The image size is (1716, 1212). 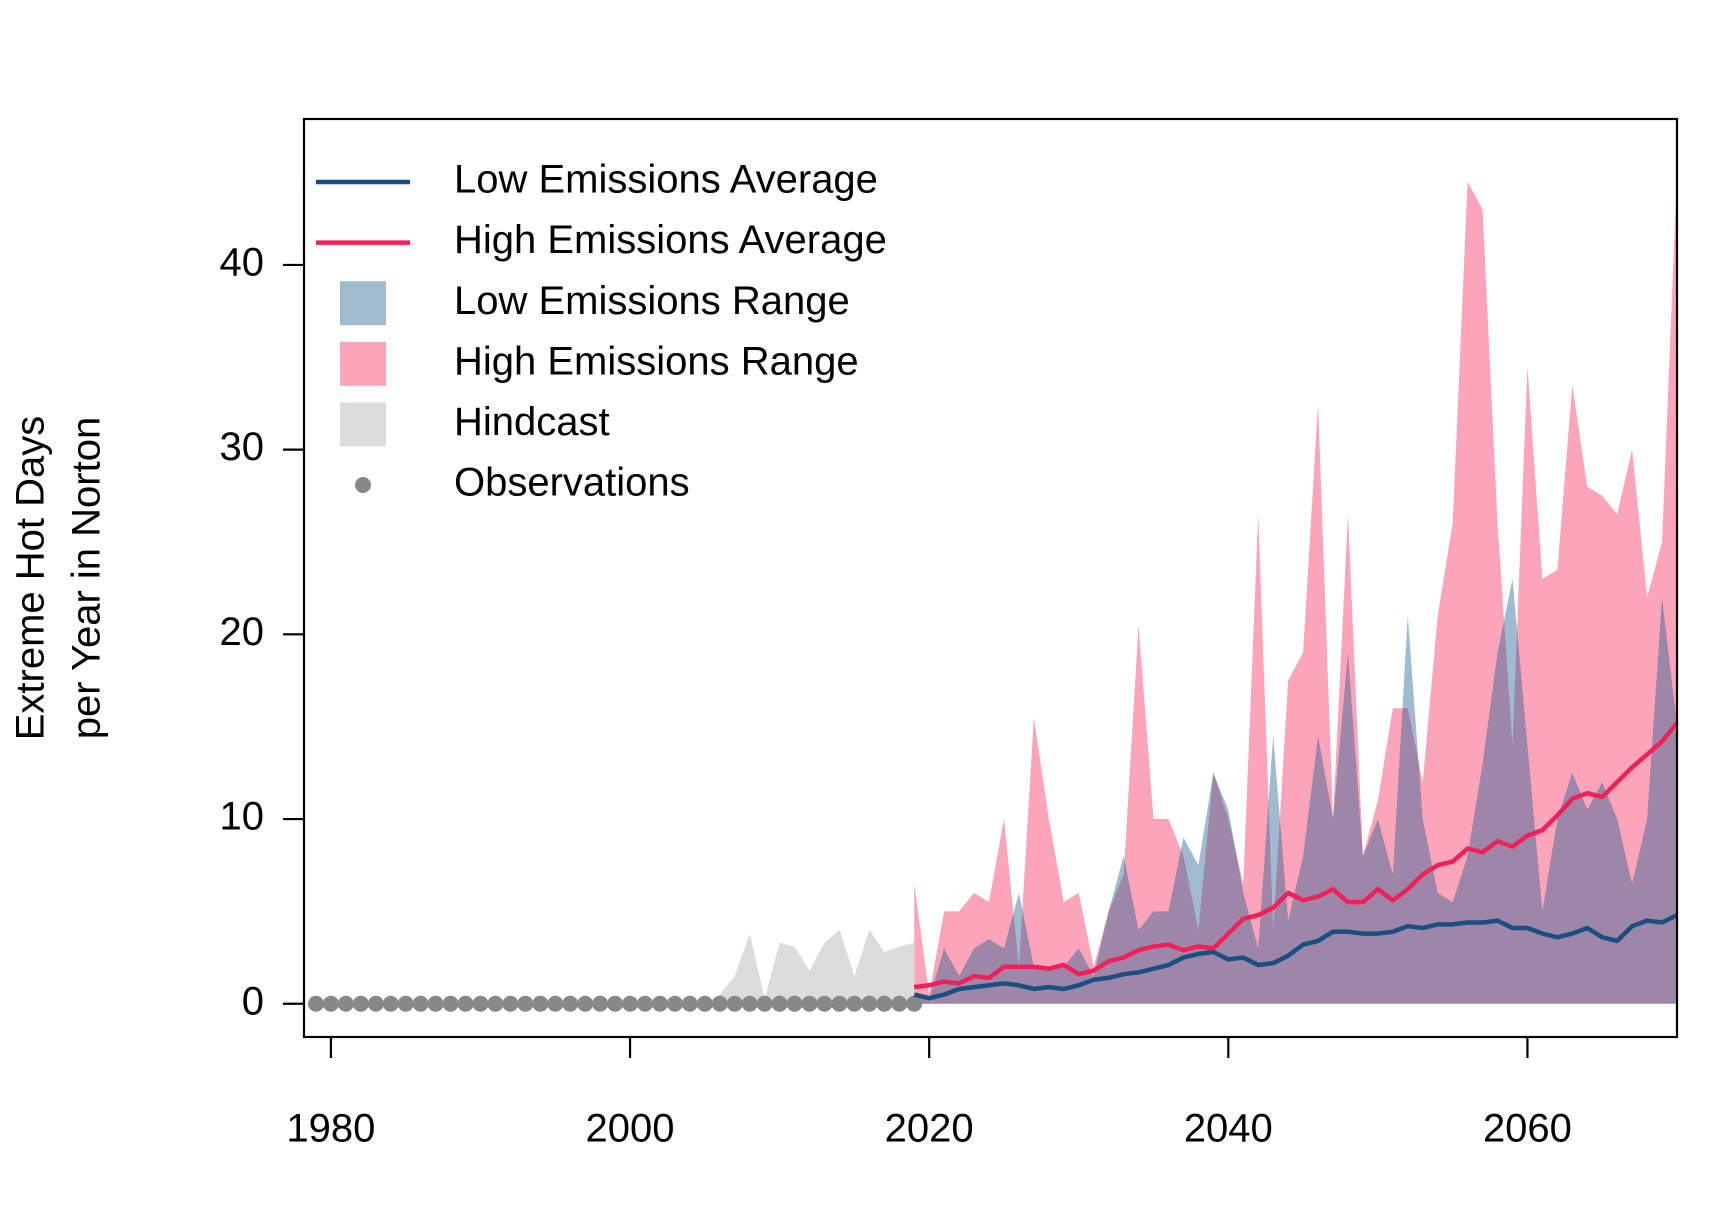 I want to click on legend-label: Low Emissions Average, so click(x=666, y=180).